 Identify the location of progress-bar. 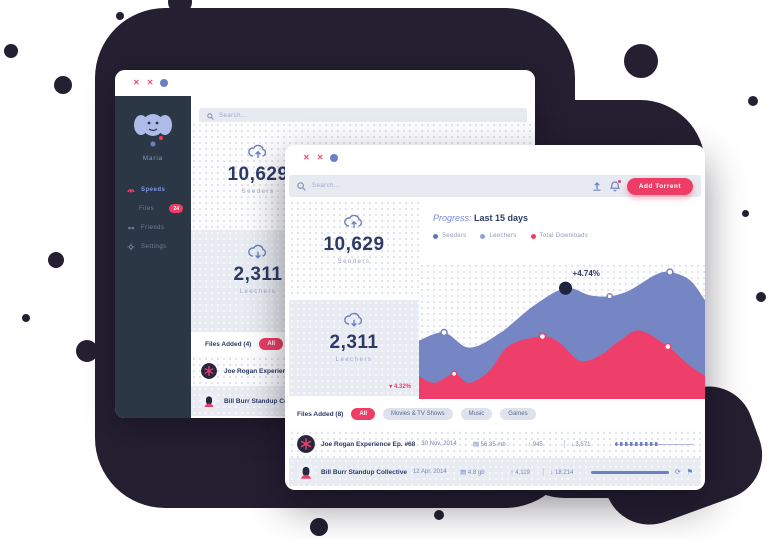
(653, 444).